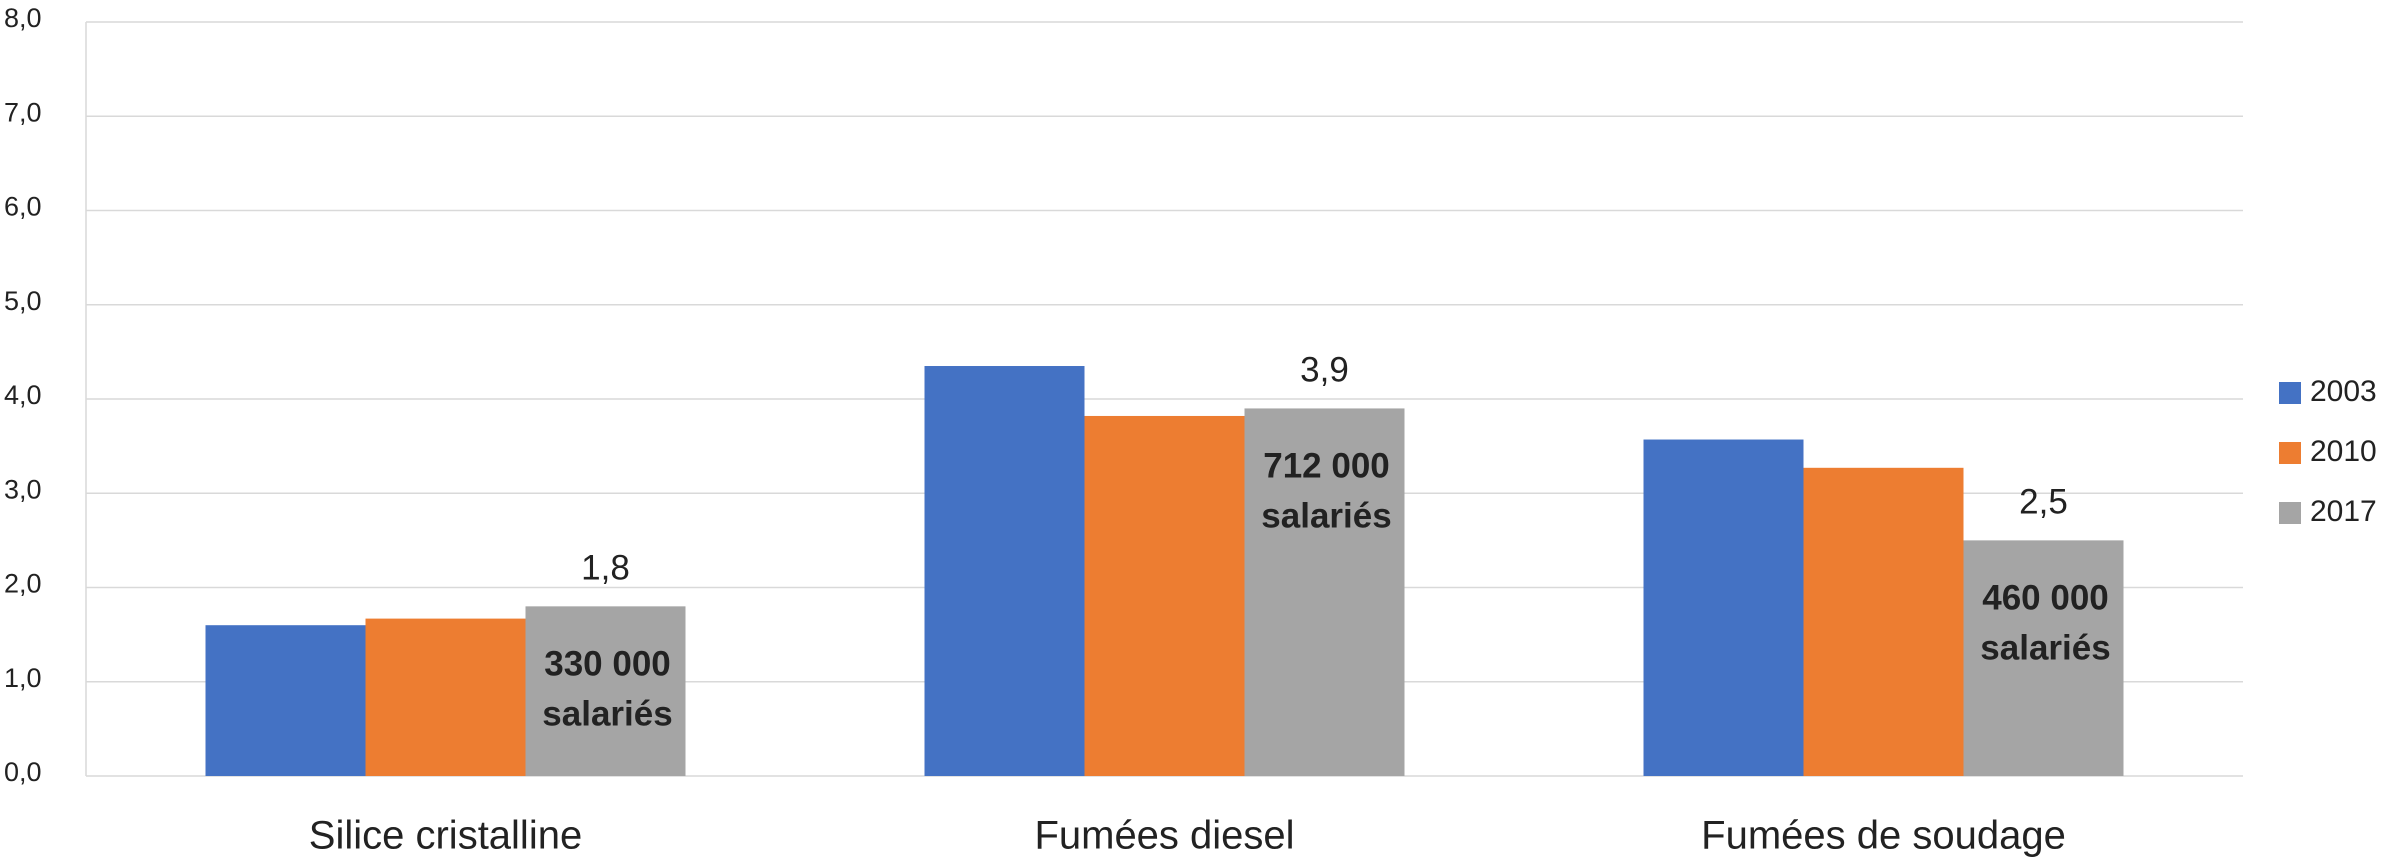 Image resolution: width=2402 pixels, height=858 pixels. I want to click on legend-label: 2003, so click(2343, 391).